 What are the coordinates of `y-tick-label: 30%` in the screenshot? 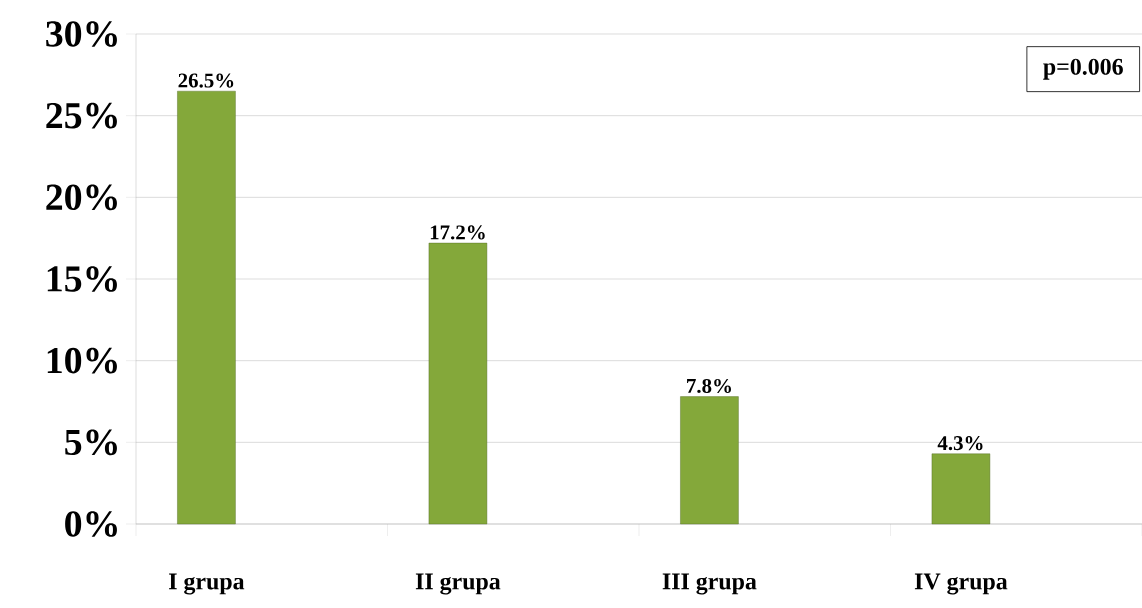 It's located at (81, 34).